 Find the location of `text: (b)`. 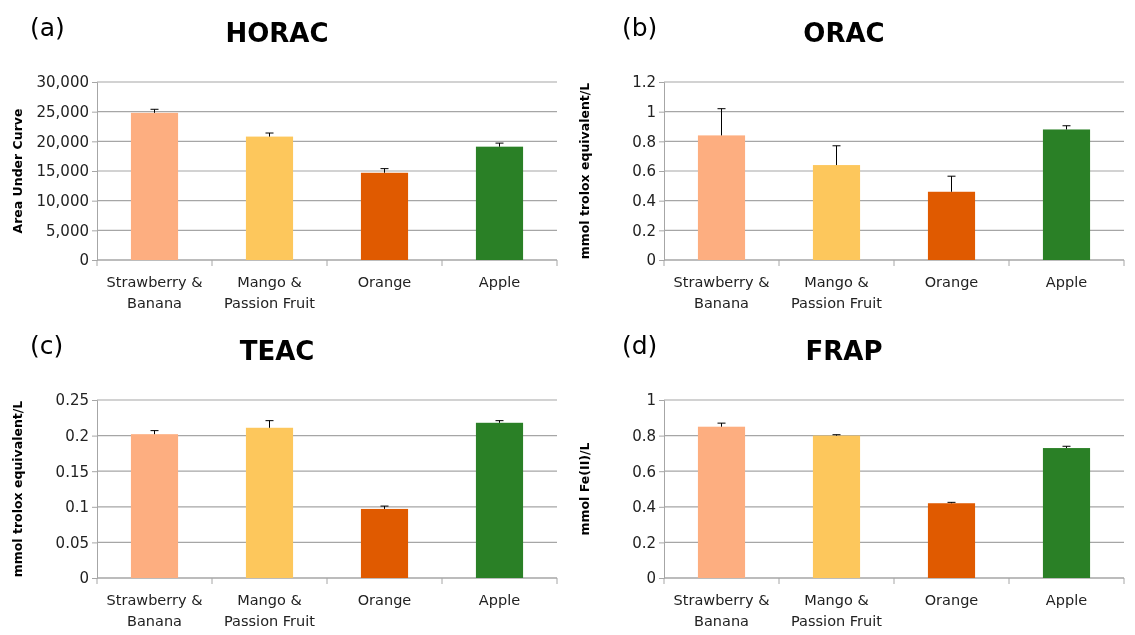

text: (b) is located at coordinates (640, 27).